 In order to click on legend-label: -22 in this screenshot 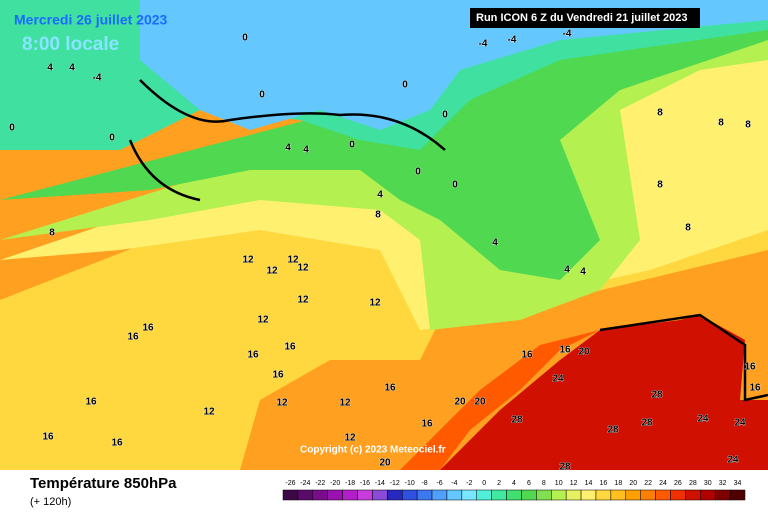, I will do `click(320, 483)`.